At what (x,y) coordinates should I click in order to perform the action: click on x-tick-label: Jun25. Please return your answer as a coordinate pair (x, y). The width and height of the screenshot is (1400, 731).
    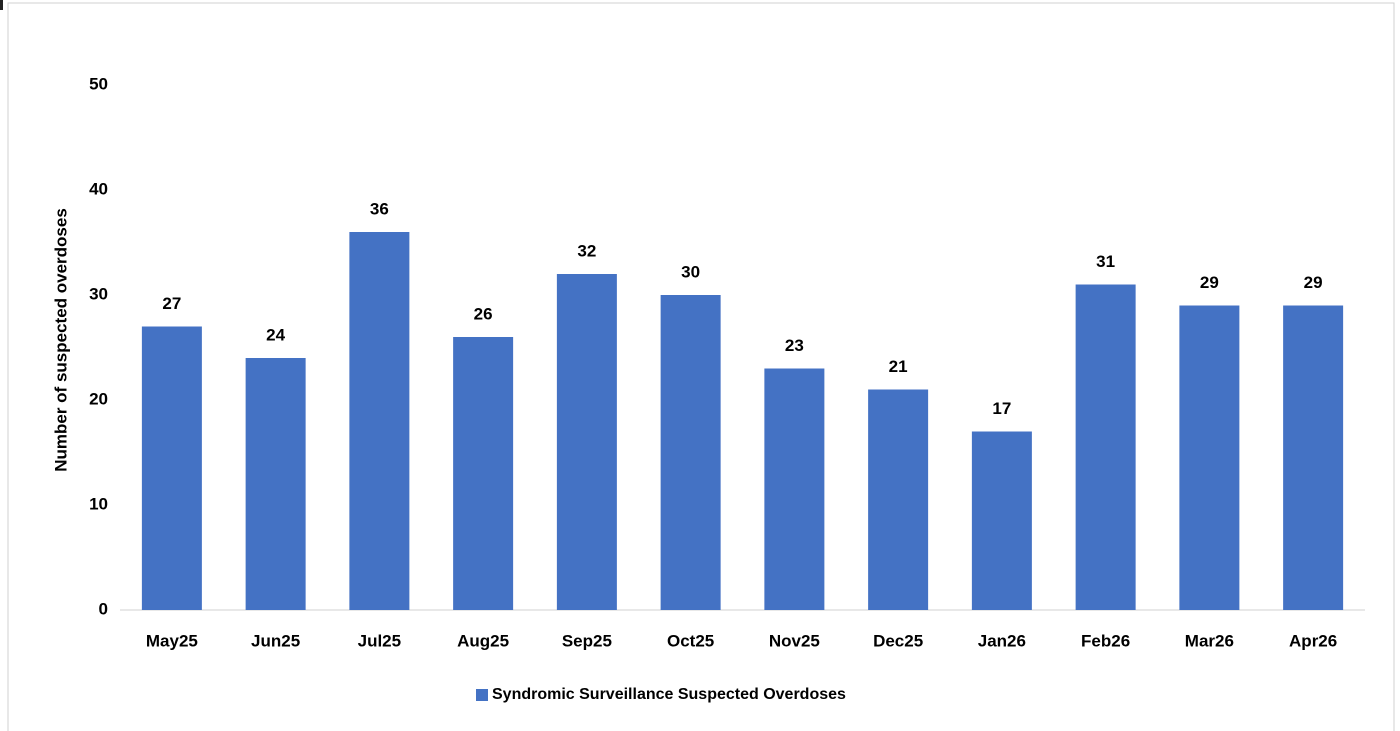
    Looking at the image, I should click on (275, 640).